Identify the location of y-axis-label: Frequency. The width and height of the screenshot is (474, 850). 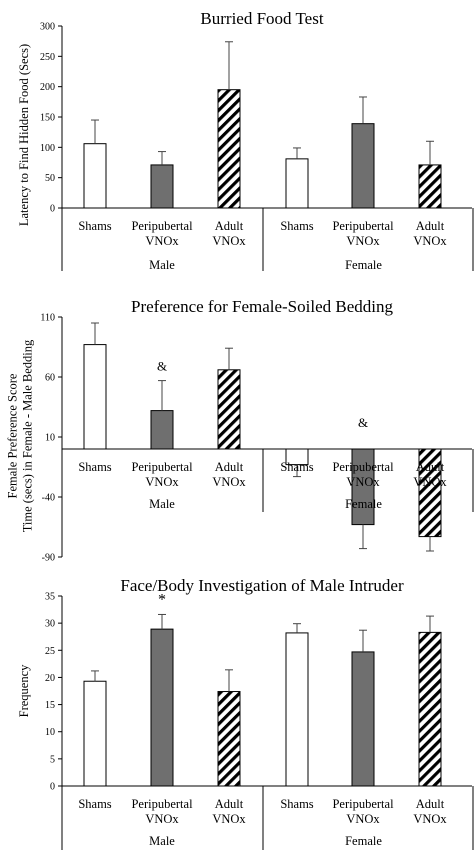
(24, 691).